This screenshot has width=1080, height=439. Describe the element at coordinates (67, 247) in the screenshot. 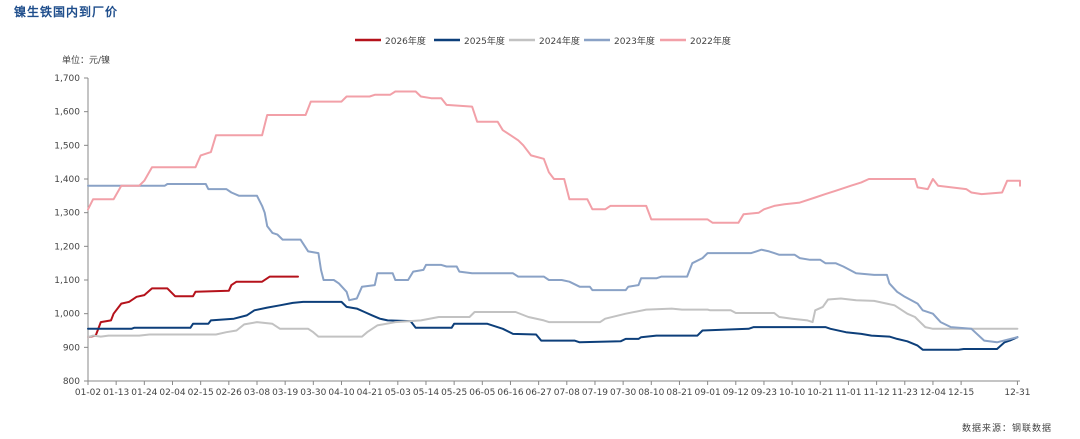

I see `y-tick-label: 1,200` at that location.